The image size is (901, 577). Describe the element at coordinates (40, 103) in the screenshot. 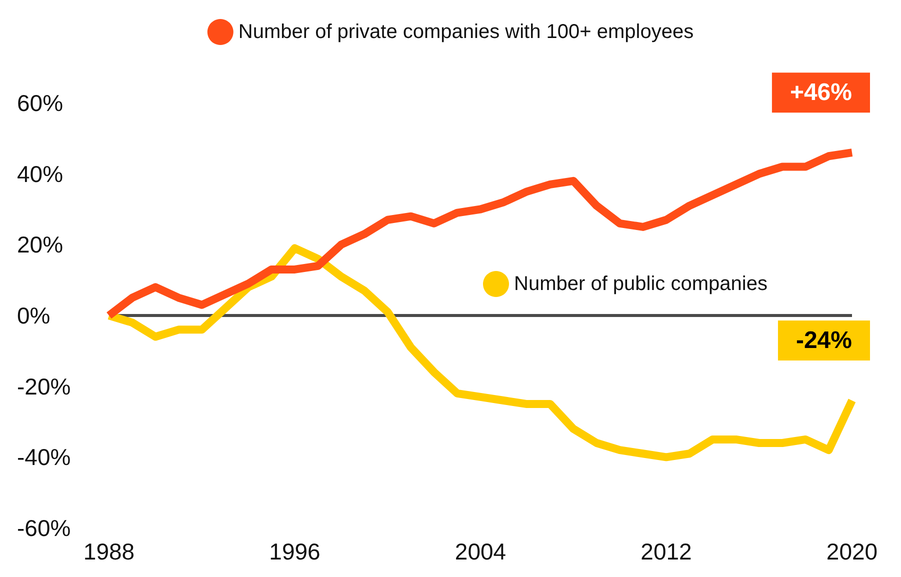

I see `y-tick-label: 60%` at that location.